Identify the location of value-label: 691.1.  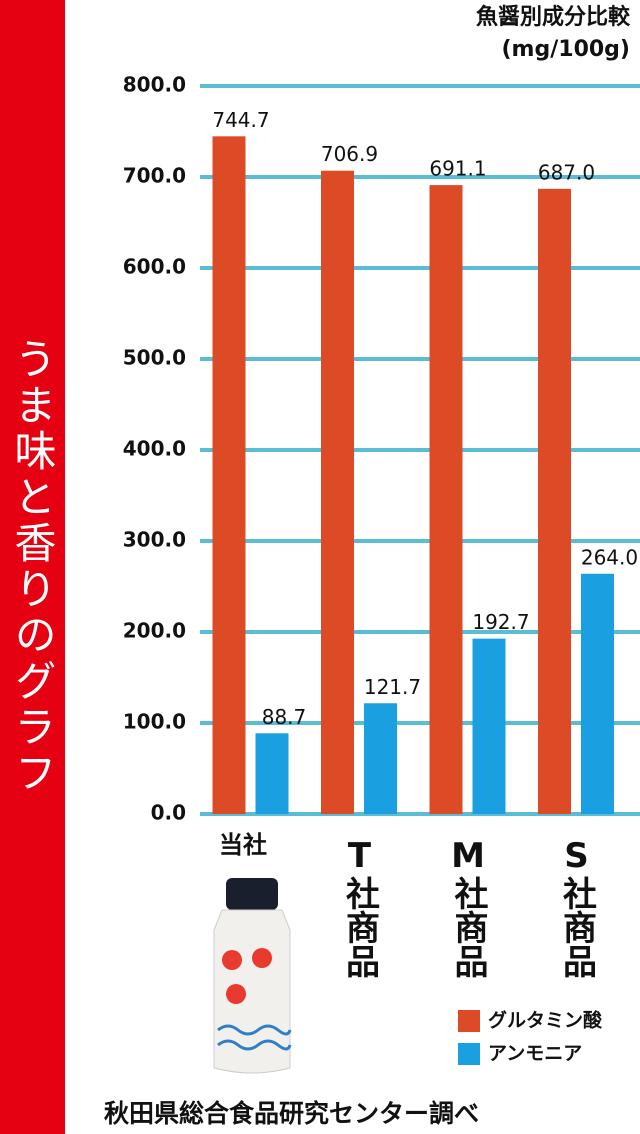
(457, 169).